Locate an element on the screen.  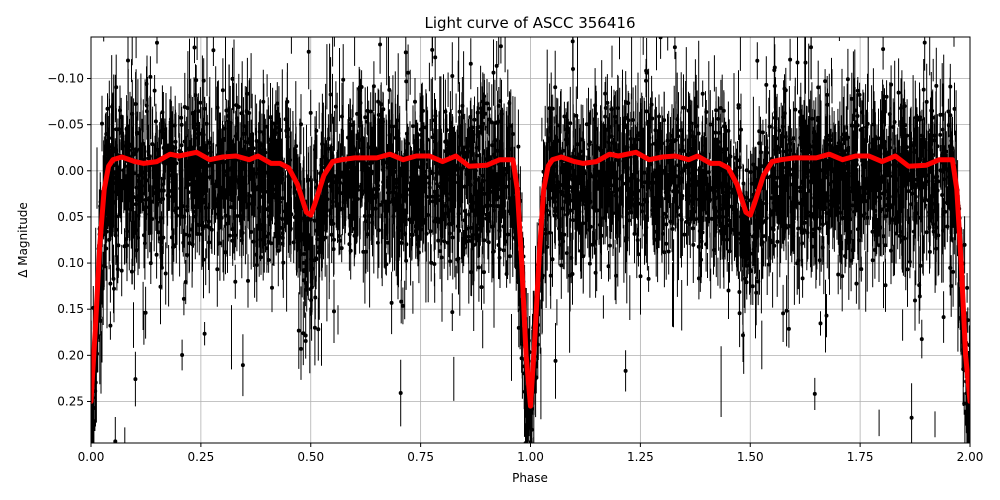
x-tick-label: 1.75 is located at coordinates (860, 457).